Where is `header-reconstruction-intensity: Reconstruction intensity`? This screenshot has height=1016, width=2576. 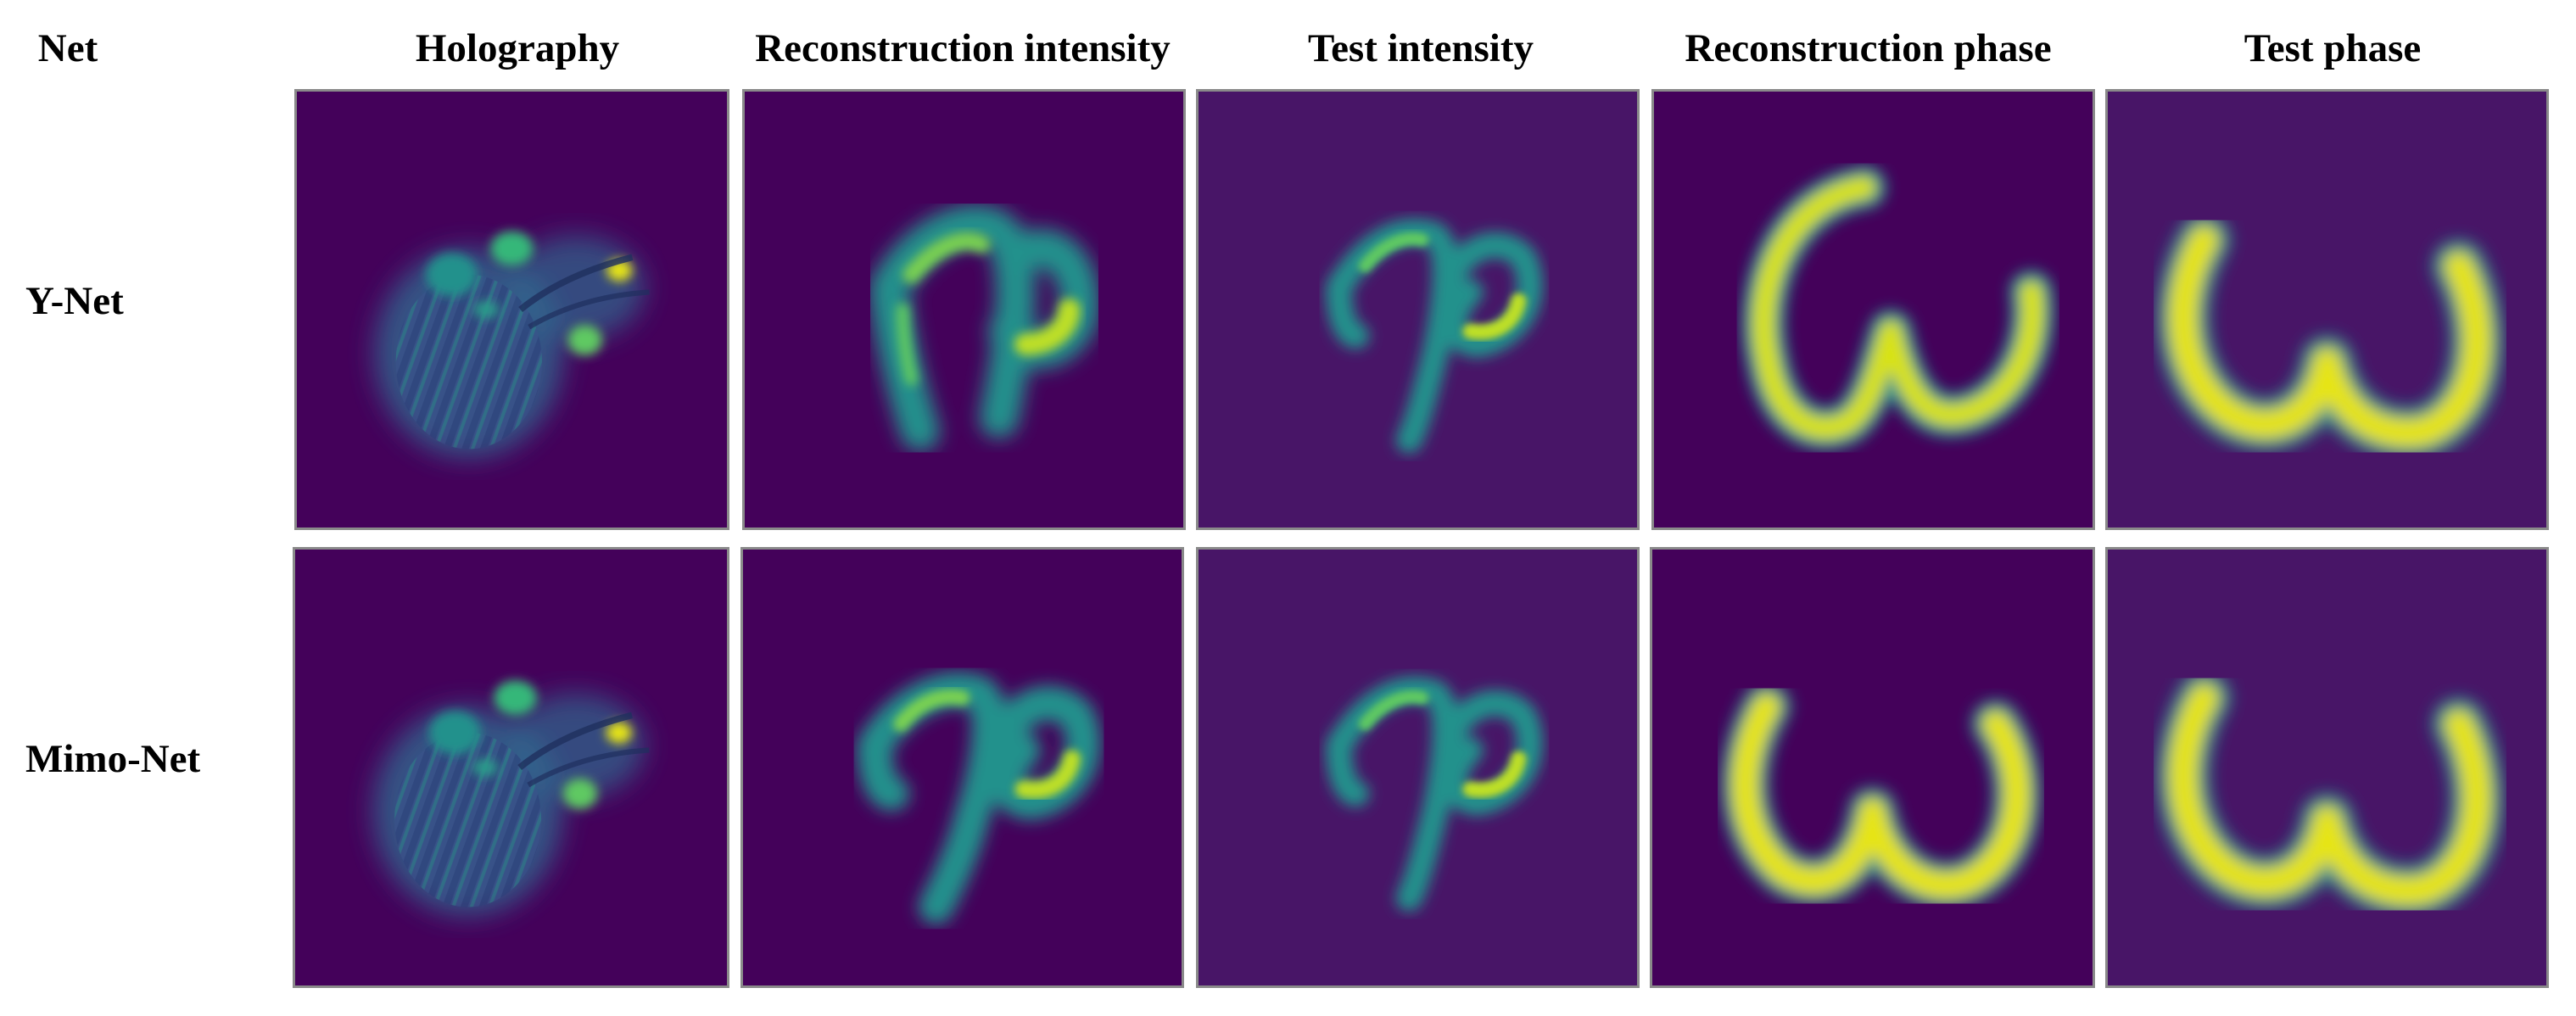
header-reconstruction-intensity: Reconstruction intensity is located at coordinates (963, 48).